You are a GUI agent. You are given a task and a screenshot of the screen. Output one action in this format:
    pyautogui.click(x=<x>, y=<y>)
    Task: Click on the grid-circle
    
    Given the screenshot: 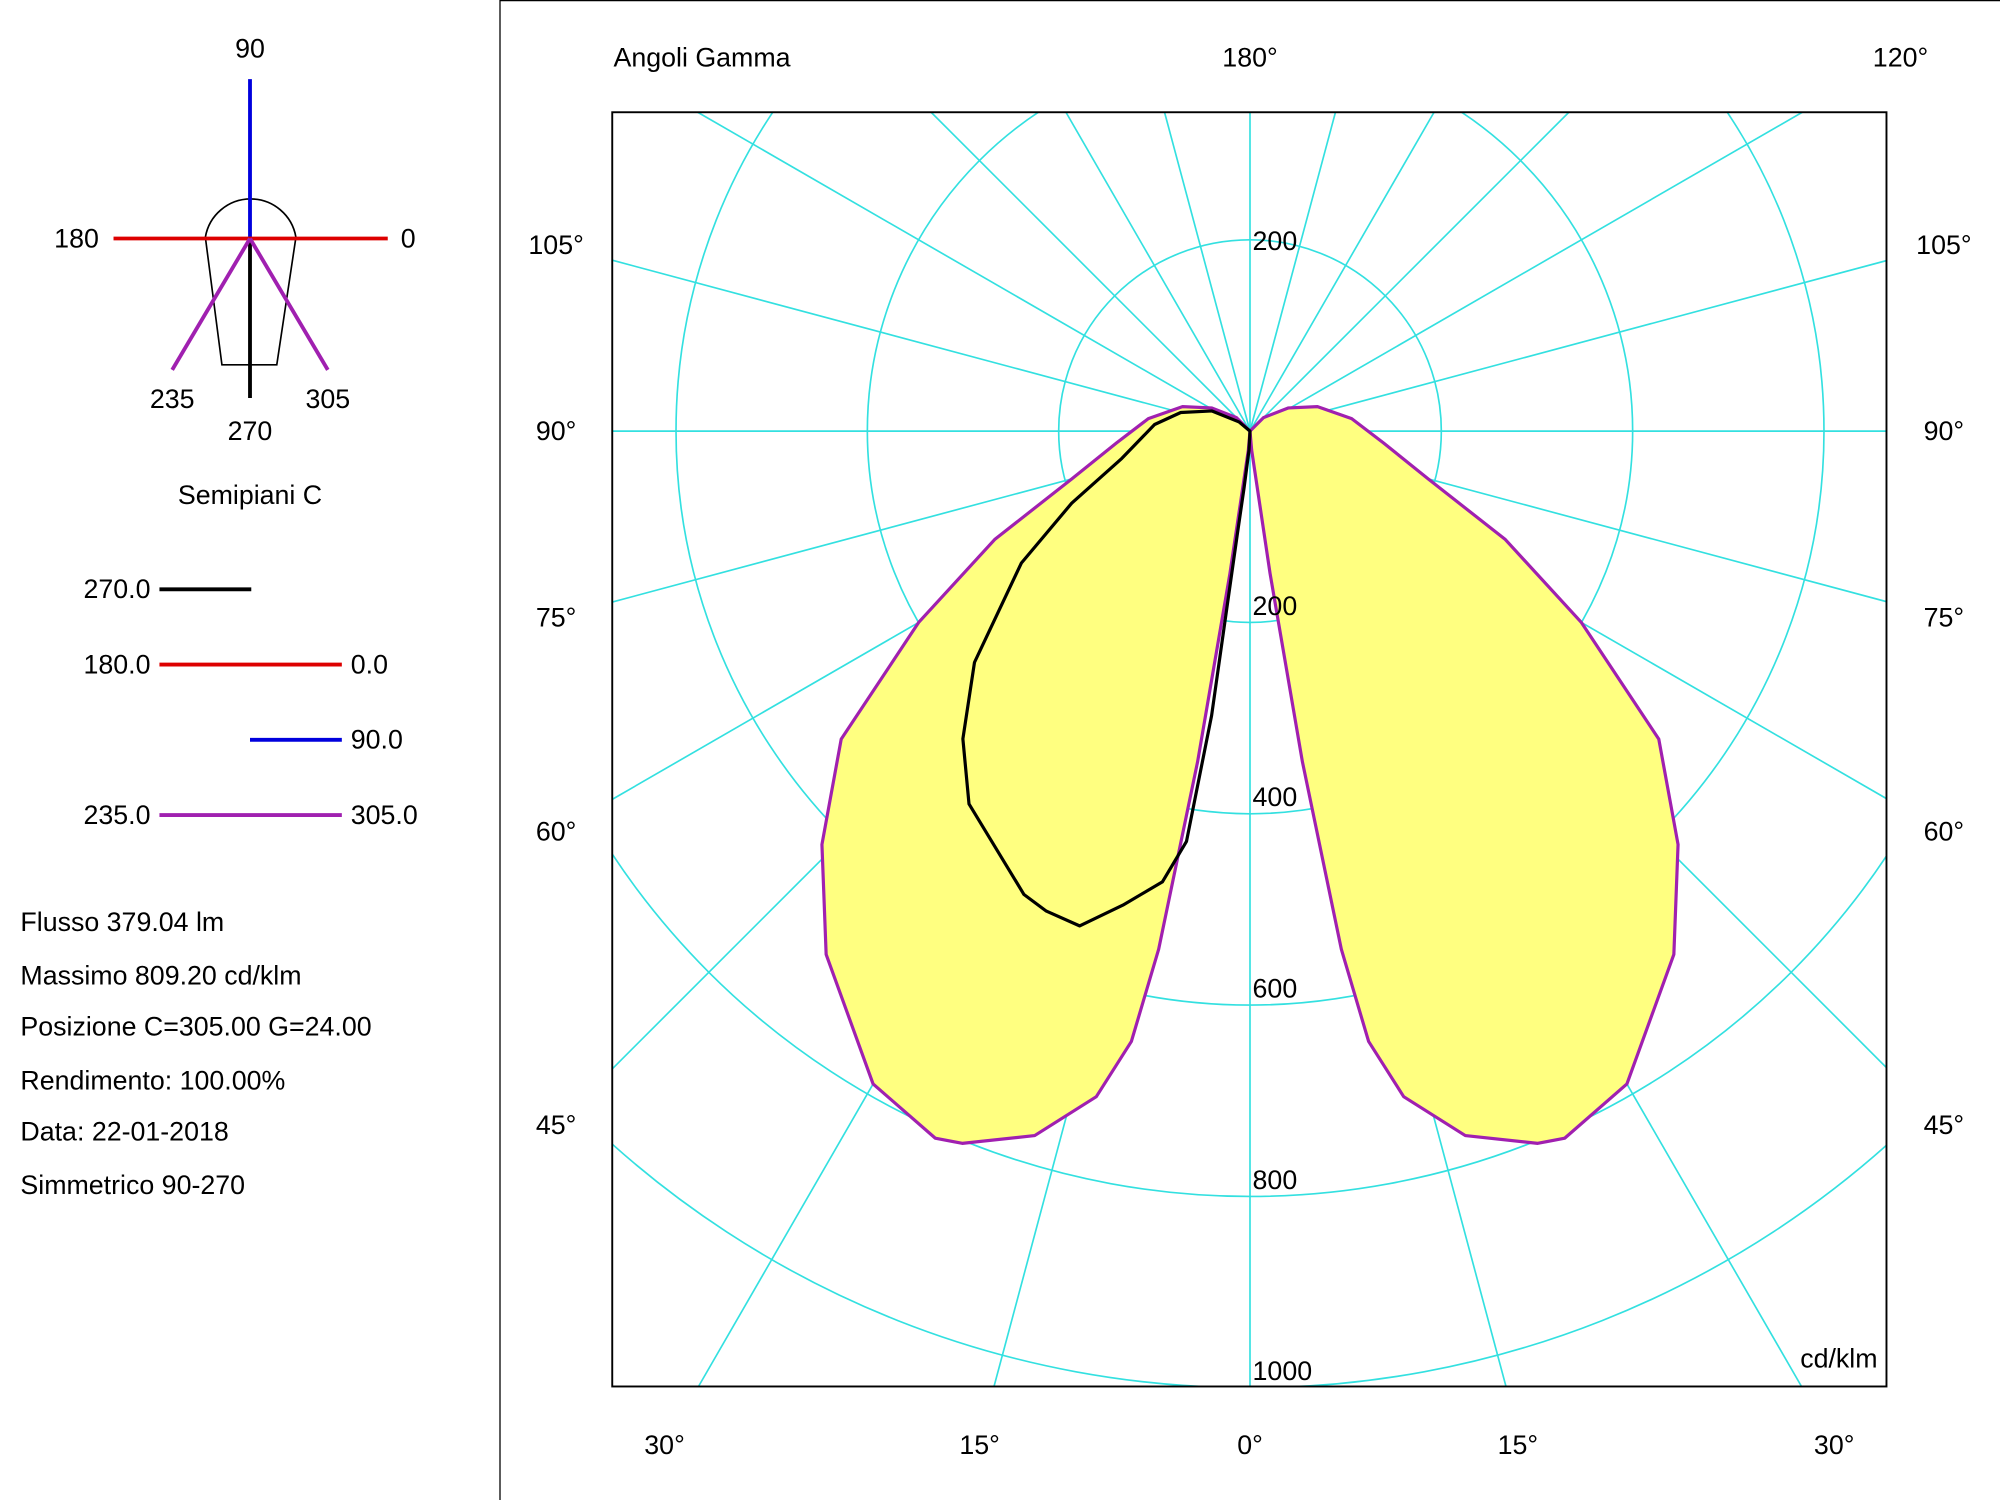 What is the action you would take?
    pyautogui.click(x=1249, y=1025)
    